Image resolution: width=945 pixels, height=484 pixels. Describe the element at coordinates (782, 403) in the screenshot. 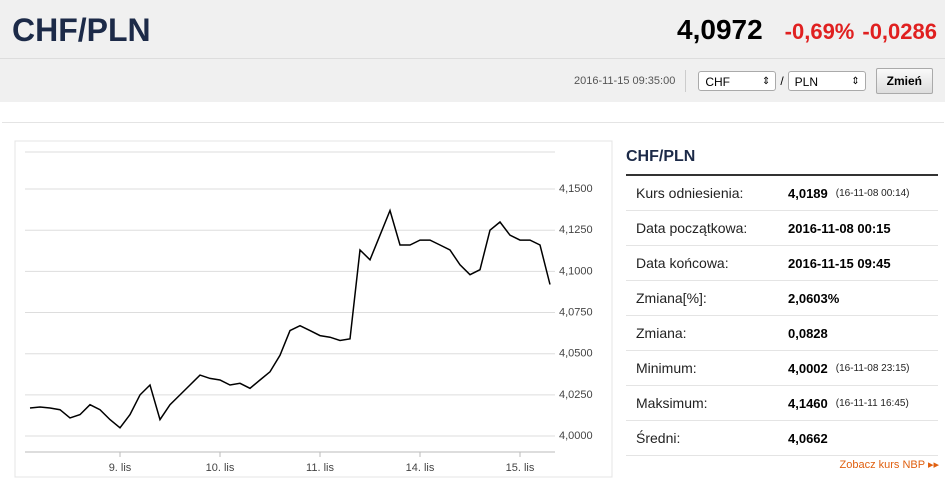

I see `stats-row: Maksimum: 4,1460 (16-11-11 16:45)` at that location.